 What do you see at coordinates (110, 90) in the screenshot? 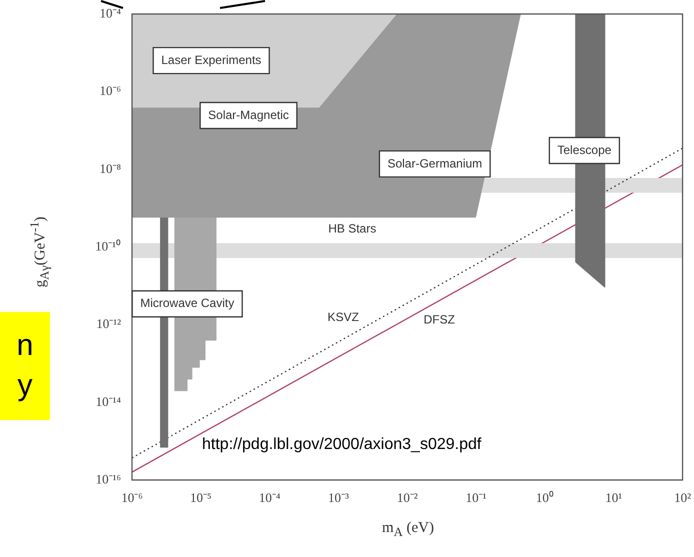
I see `y-tick-label: 10⁻⁶` at bounding box center [110, 90].